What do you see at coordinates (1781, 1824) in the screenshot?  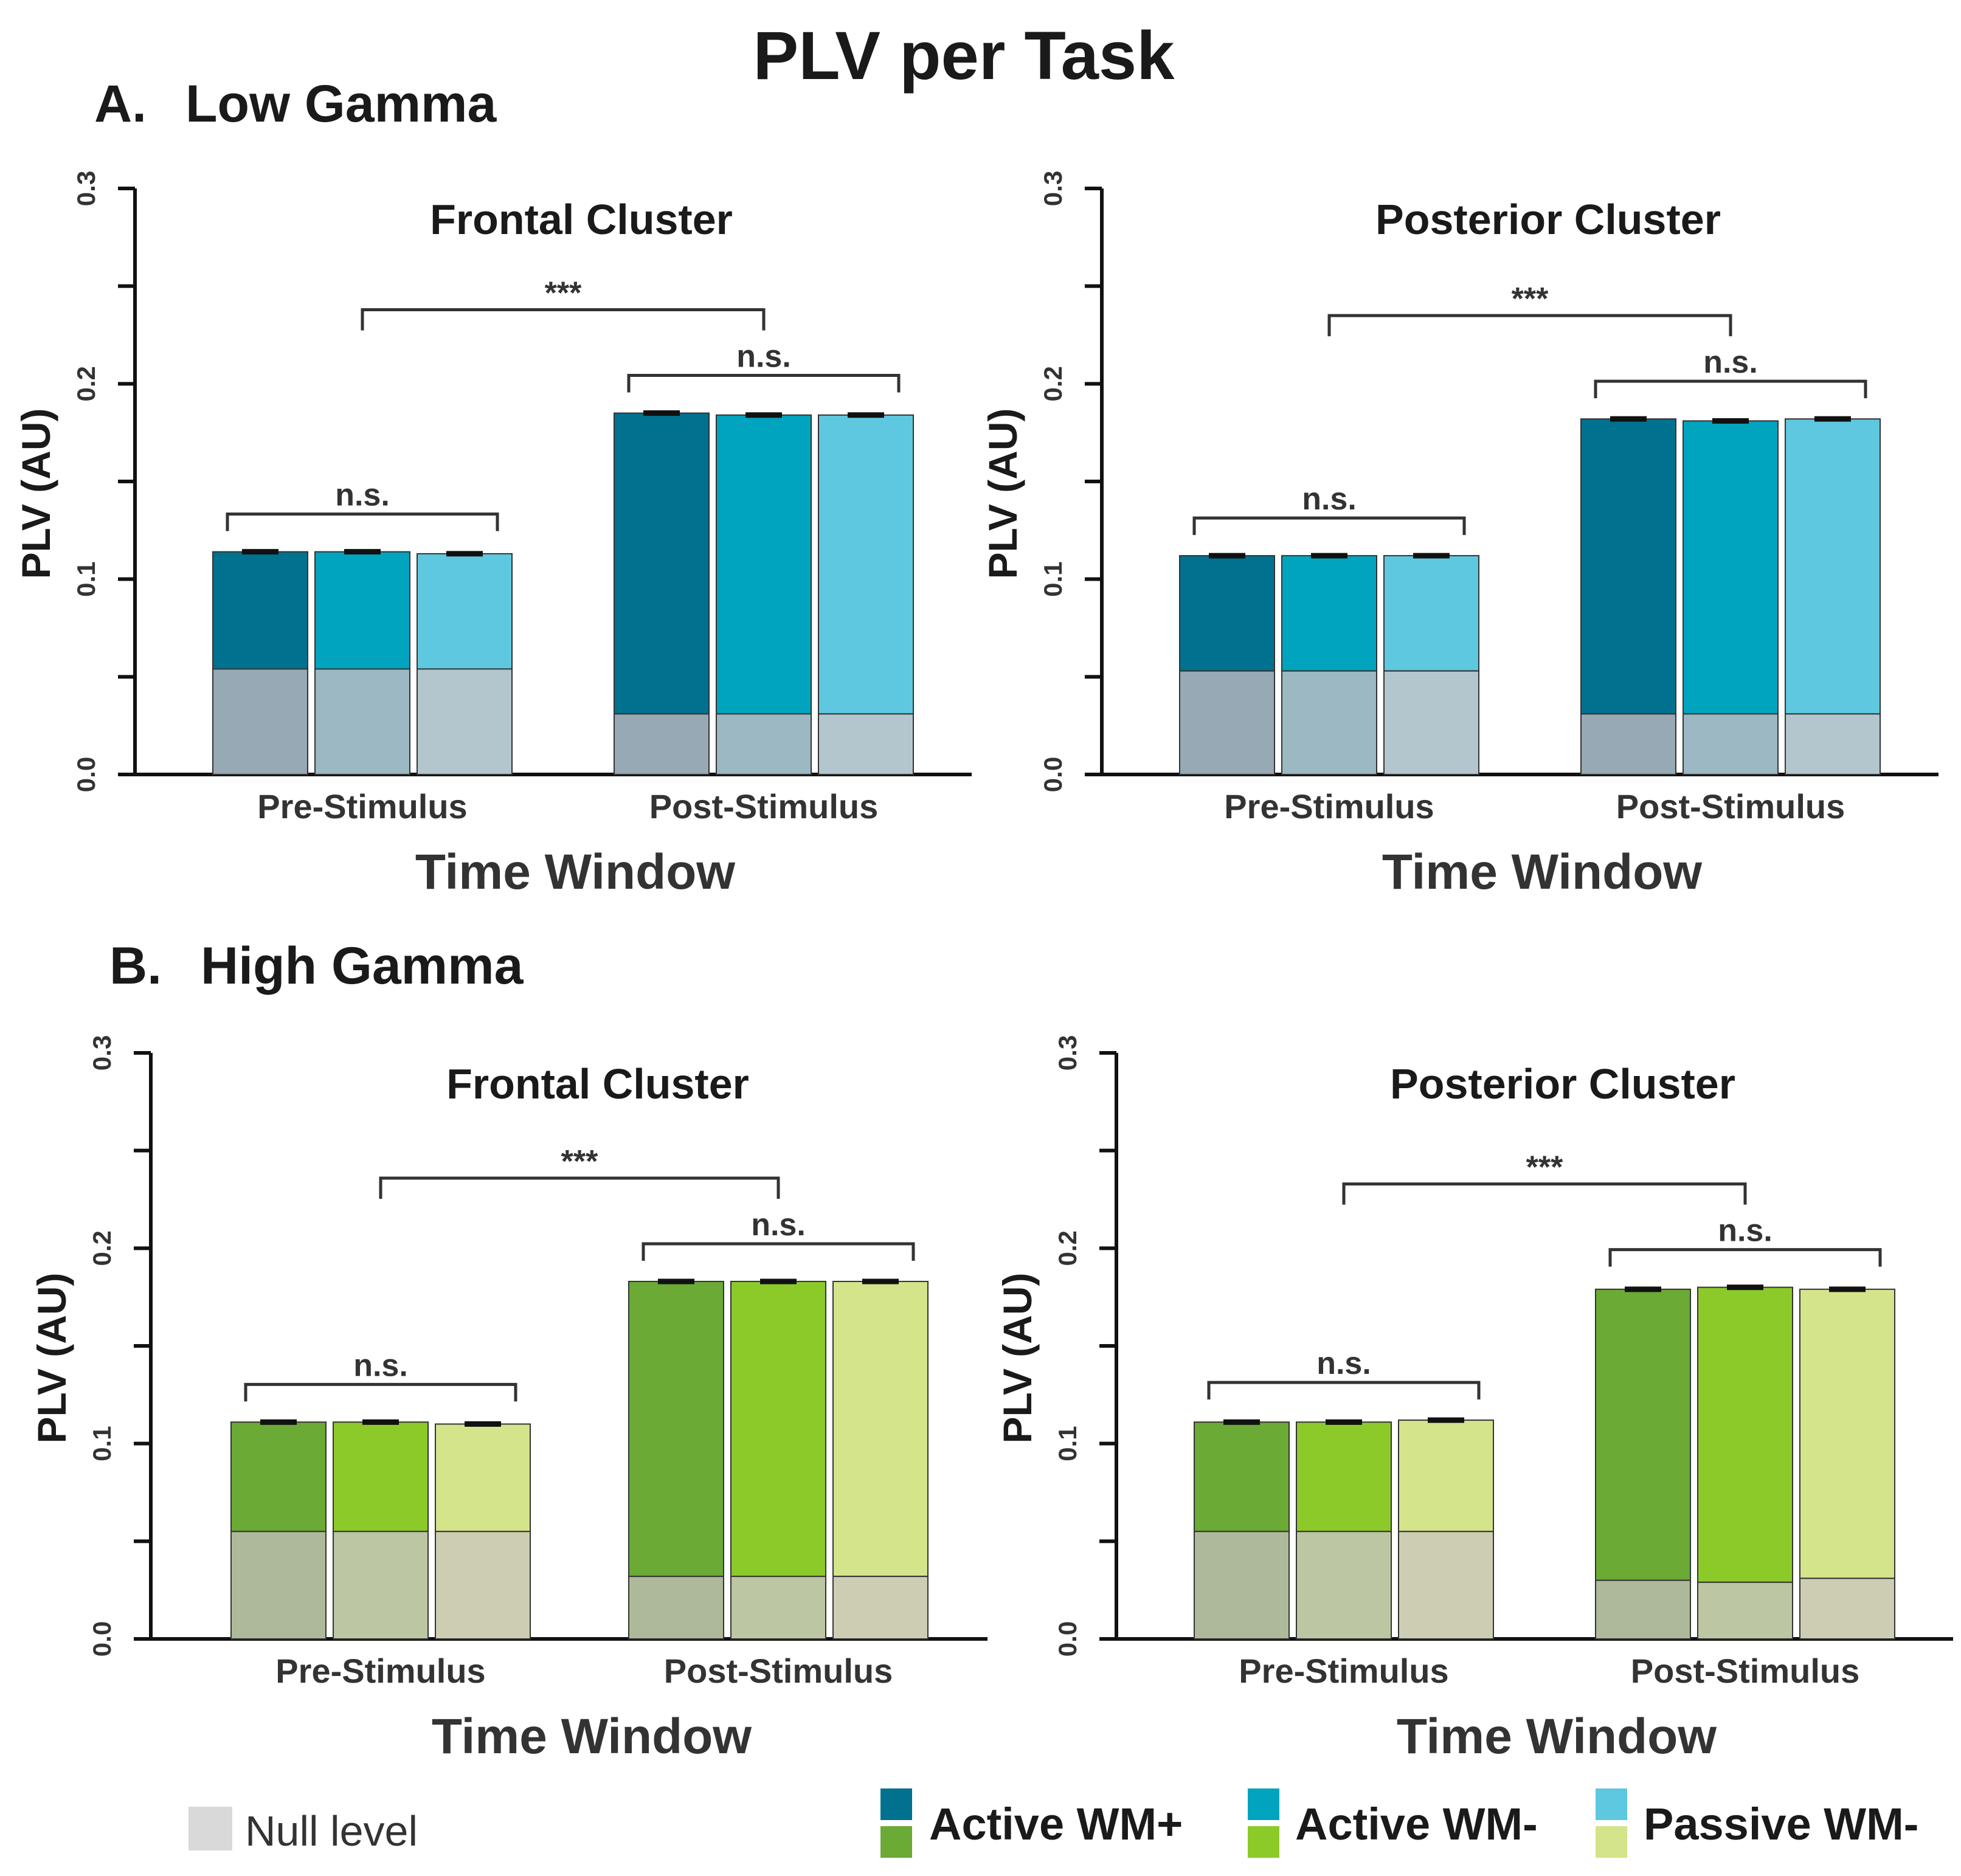 I see `legend-label-passive-wm-minus: Passive WM-` at bounding box center [1781, 1824].